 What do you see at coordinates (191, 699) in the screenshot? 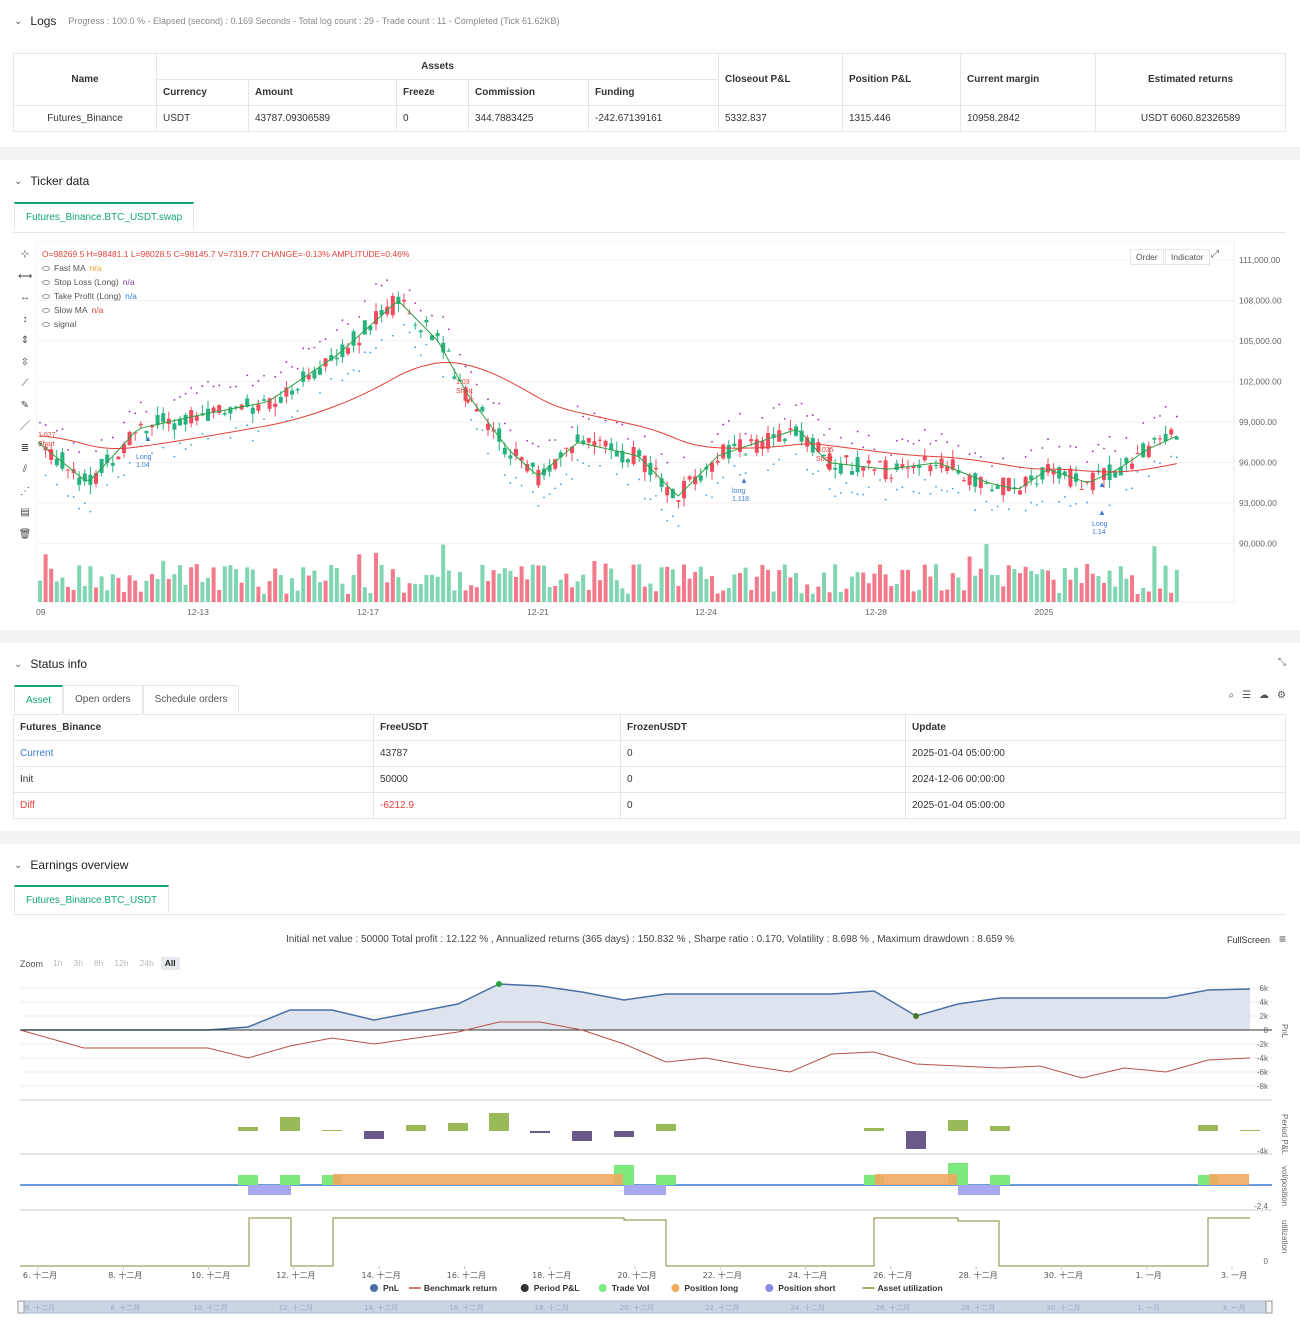
I see `tab-schedule-orders: Schedule orders` at bounding box center [191, 699].